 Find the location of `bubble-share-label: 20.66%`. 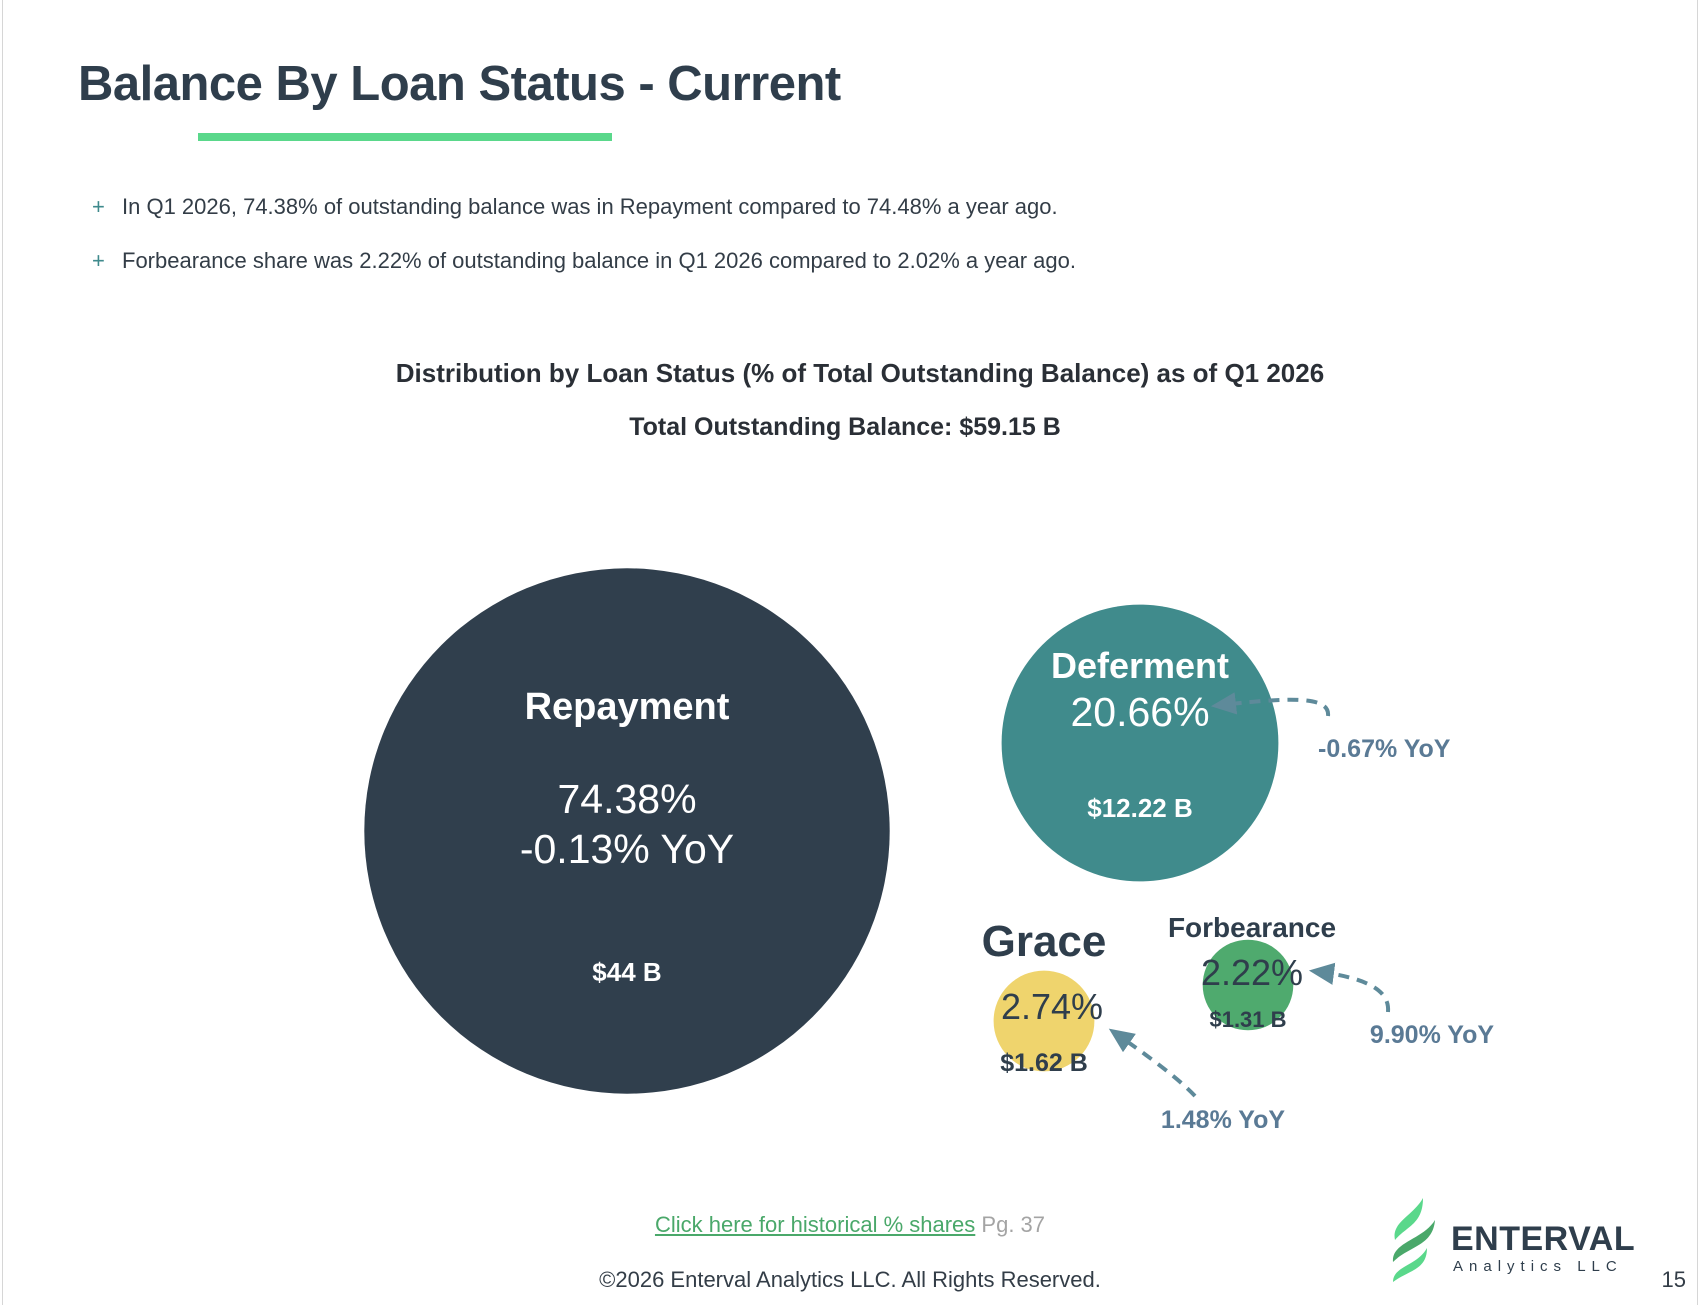

bubble-share-label: 20.66% is located at coordinates (1139, 712).